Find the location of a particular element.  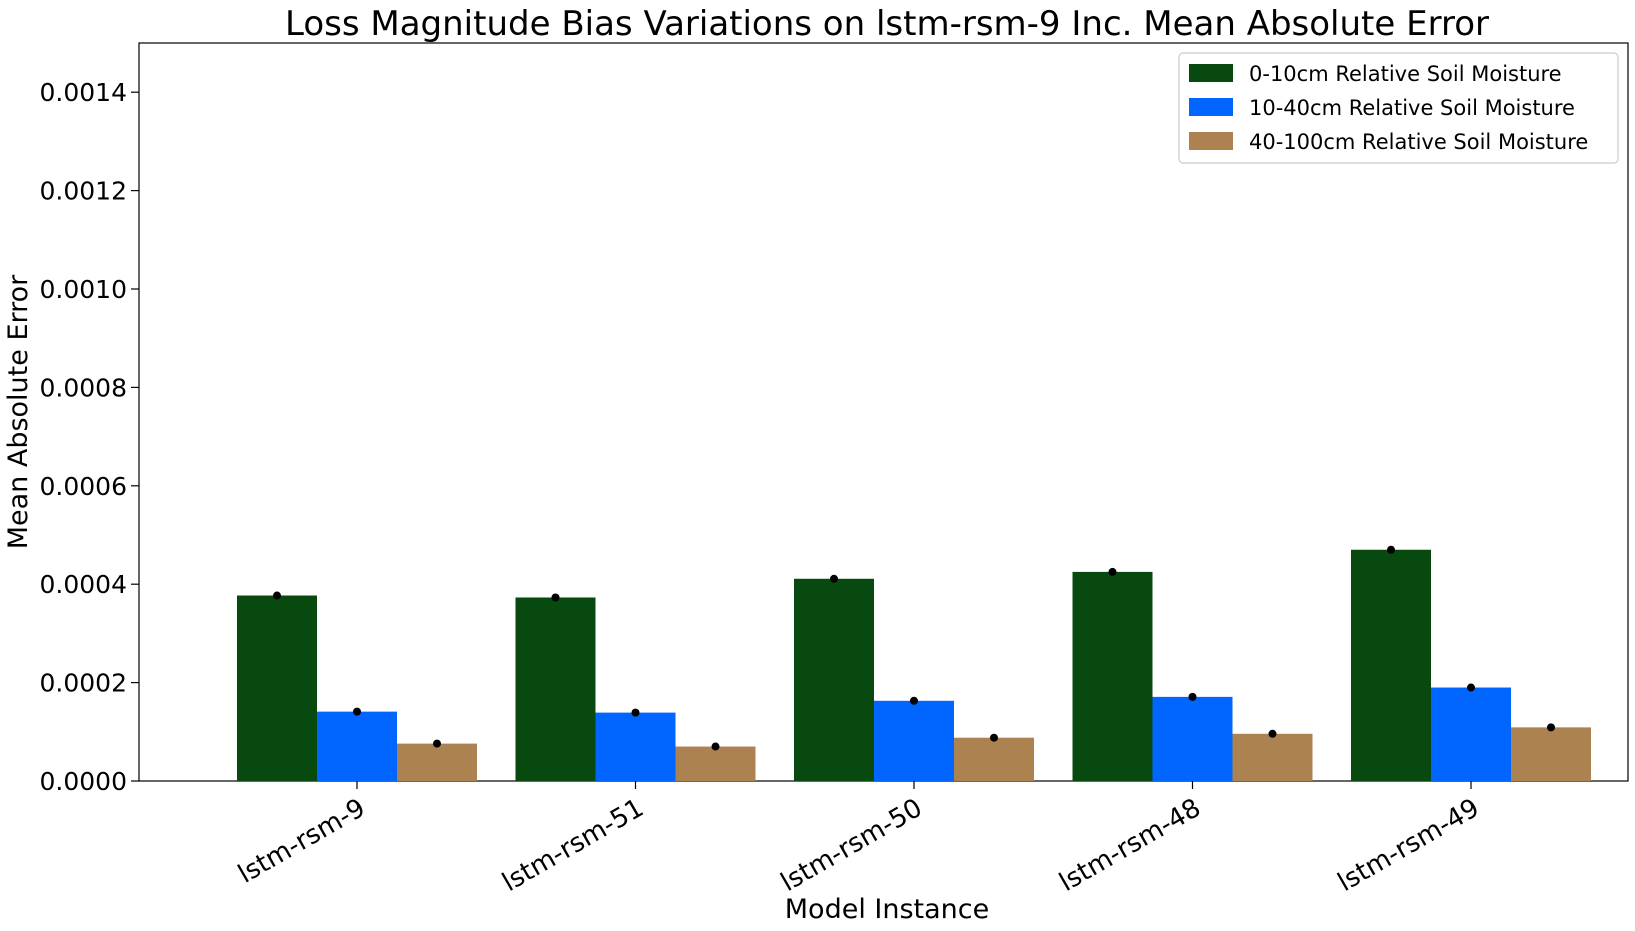

y-axis-label: Mean Absolute Error is located at coordinates (18, 411).